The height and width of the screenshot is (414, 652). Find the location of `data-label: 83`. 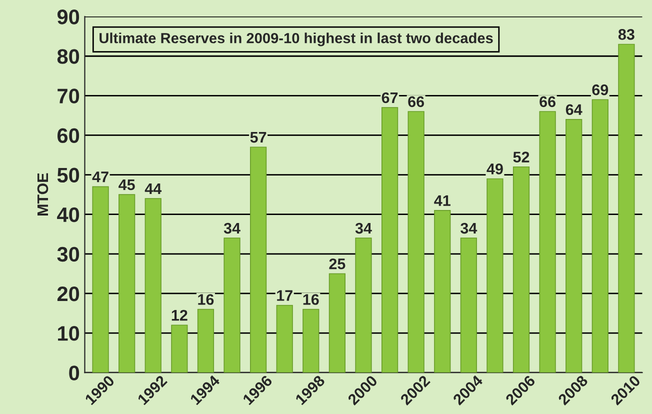

data-label: 83 is located at coordinates (626, 34).